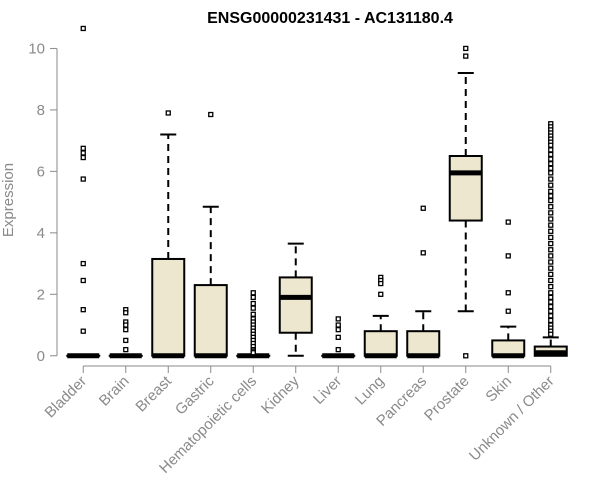  Describe the element at coordinates (41, 233) in the screenshot. I see `y-tick-label: 4` at that location.